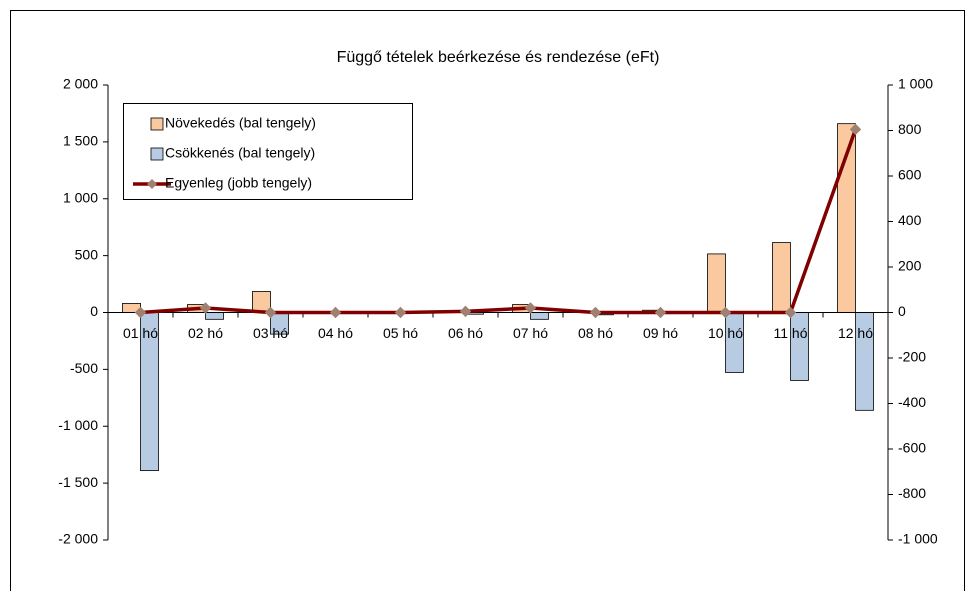  I want to click on y2-tick-label: -1 000, so click(918, 539).